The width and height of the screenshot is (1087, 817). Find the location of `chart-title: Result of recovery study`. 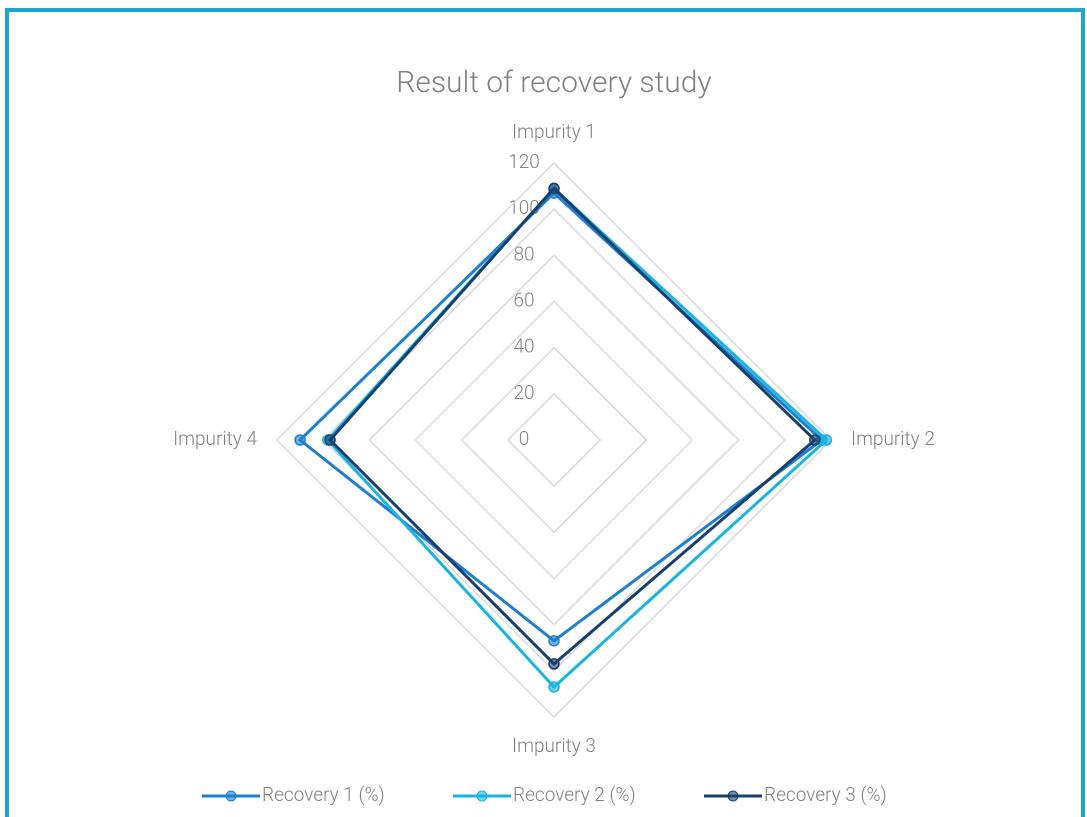

chart-title: Result of recovery study is located at coordinates (553, 82).